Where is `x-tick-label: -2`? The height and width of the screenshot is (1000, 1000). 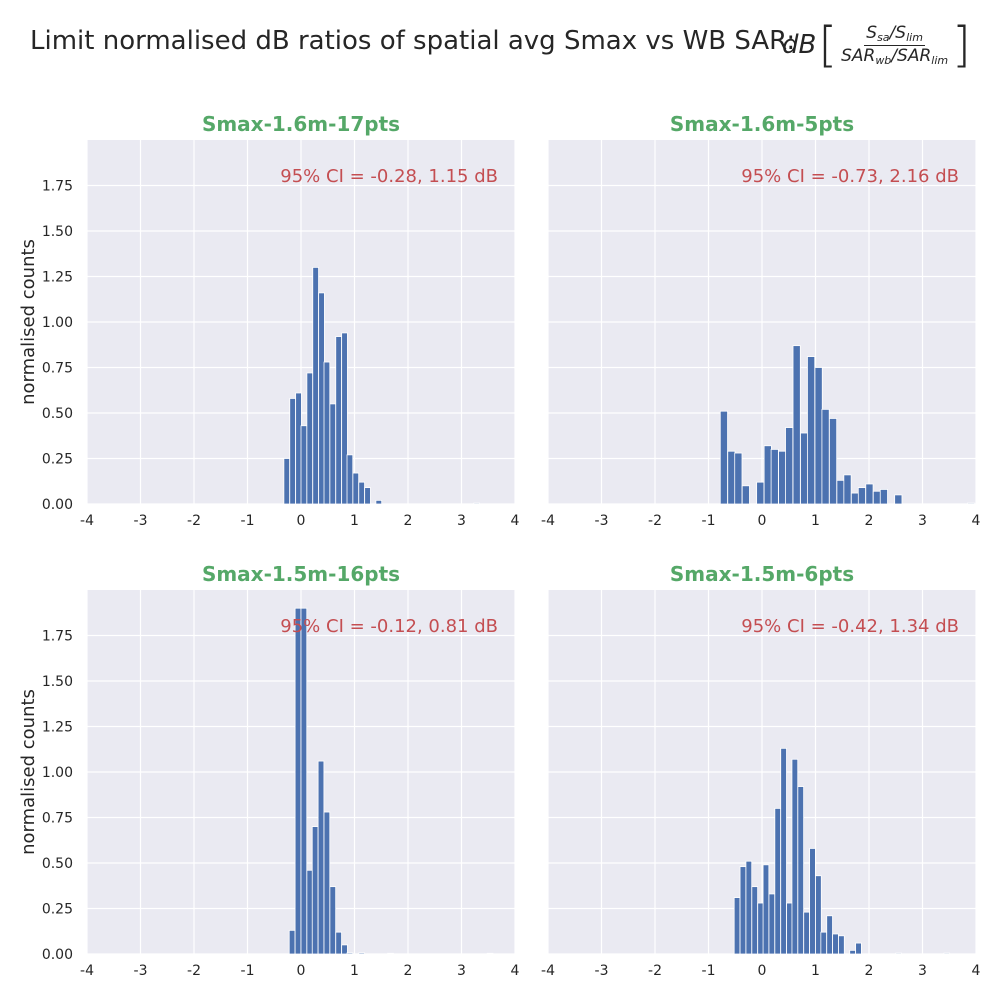
x-tick-label: -2 is located at coordinates (194, 971).